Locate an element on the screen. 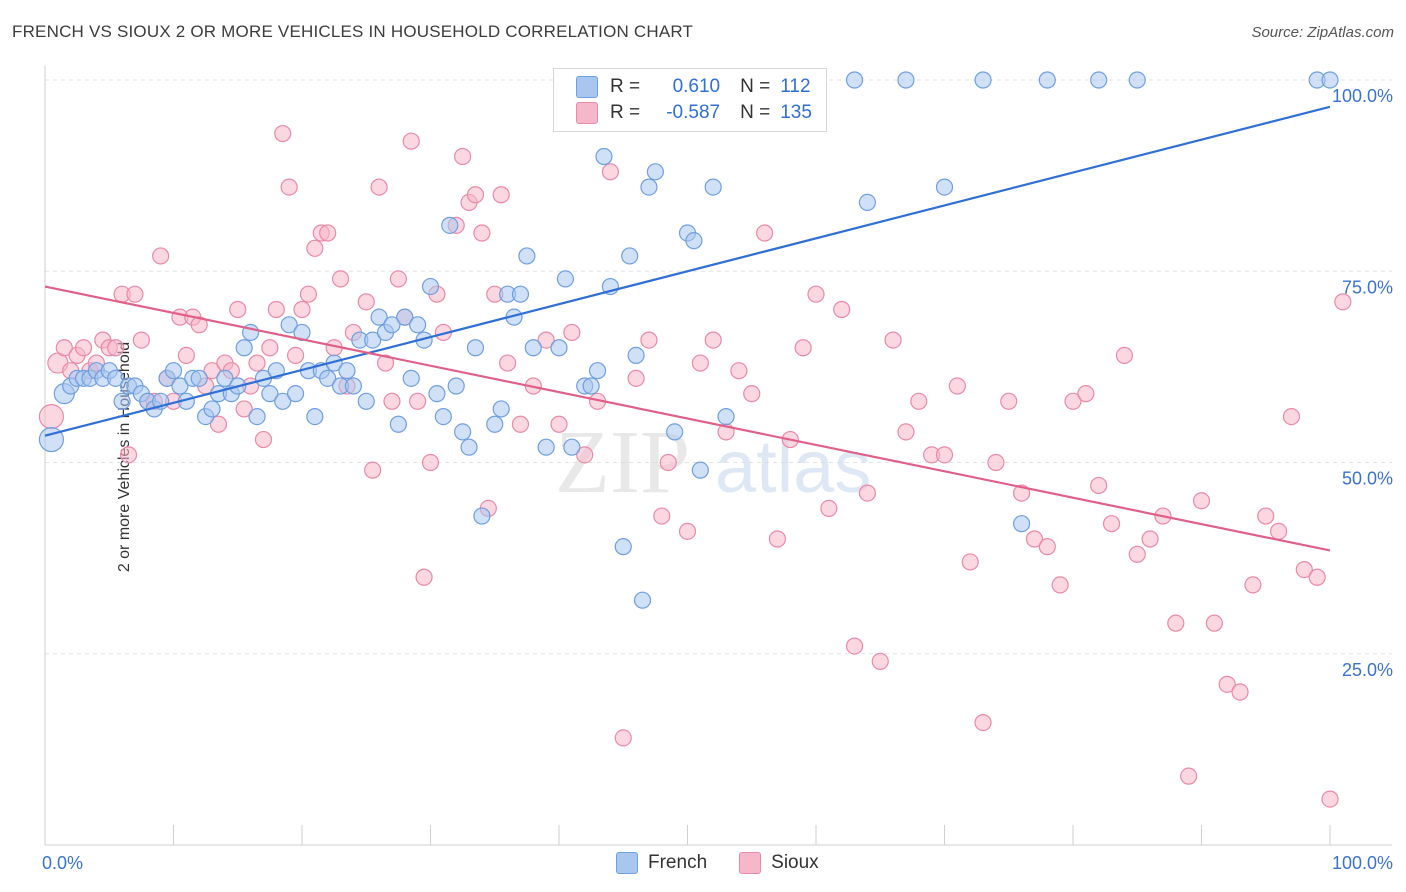 The image size is (1406, 892). legend-item-french: French is located at coordinates (661, 863).